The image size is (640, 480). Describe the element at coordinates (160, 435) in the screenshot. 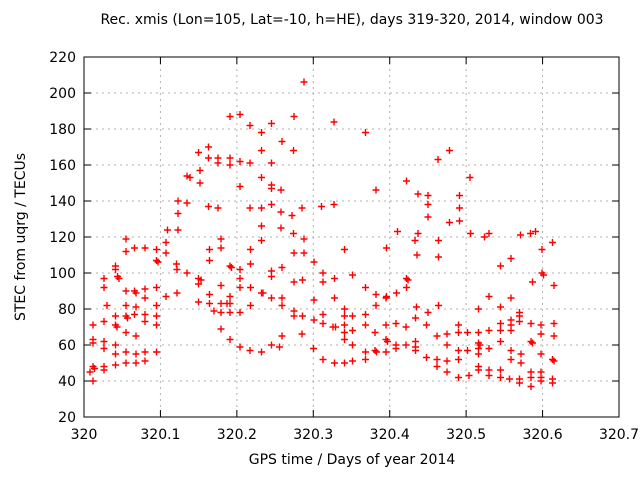

I see `x-tick-label: 320.1` at that location.